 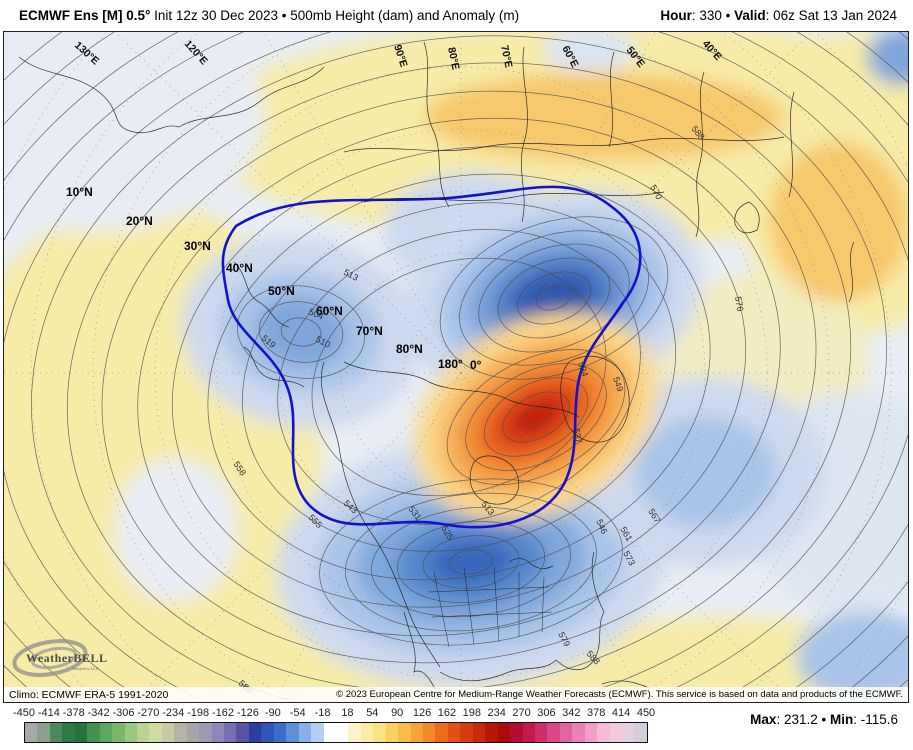 What do you see at coordinates (472, 713) in the screenshot?
I see `colorbar-tick-label: 198` at bounding box center [472, 713].